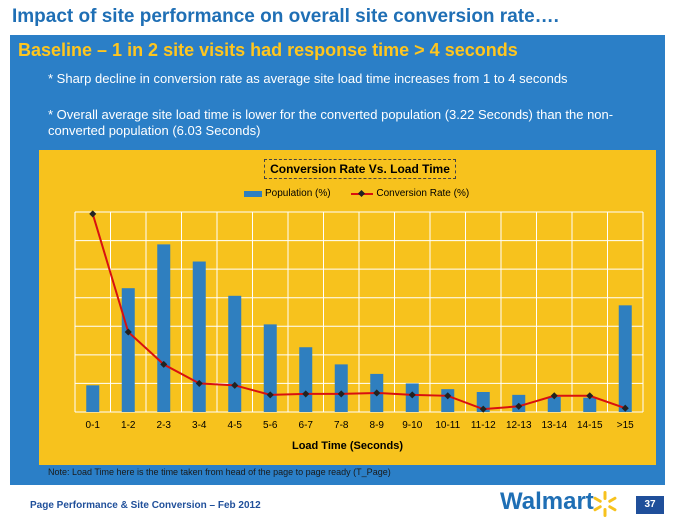  Describe the element at coordinates (483, 425) in the screenshot. I see `x-tick-label: 11-12` at that location.